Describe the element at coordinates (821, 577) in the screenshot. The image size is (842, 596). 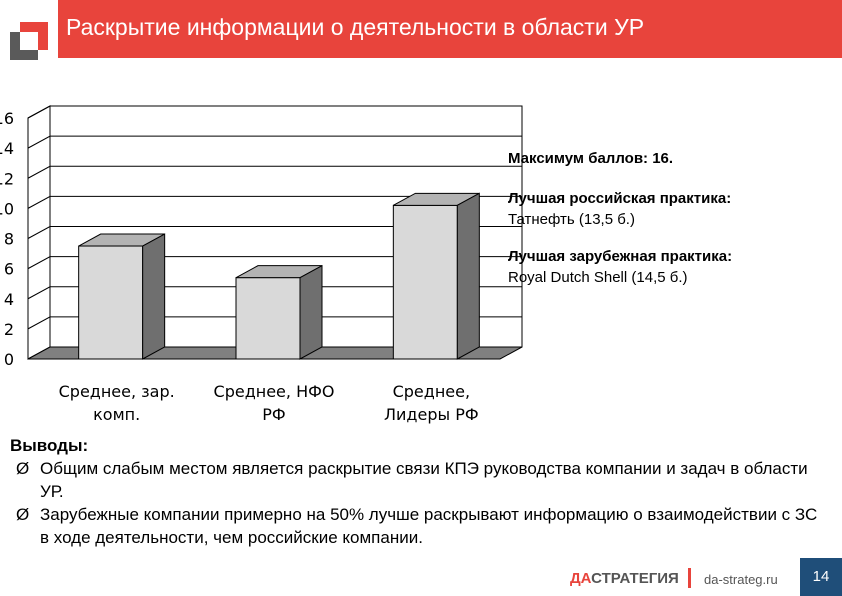
I see `page-number: 14` at that location.